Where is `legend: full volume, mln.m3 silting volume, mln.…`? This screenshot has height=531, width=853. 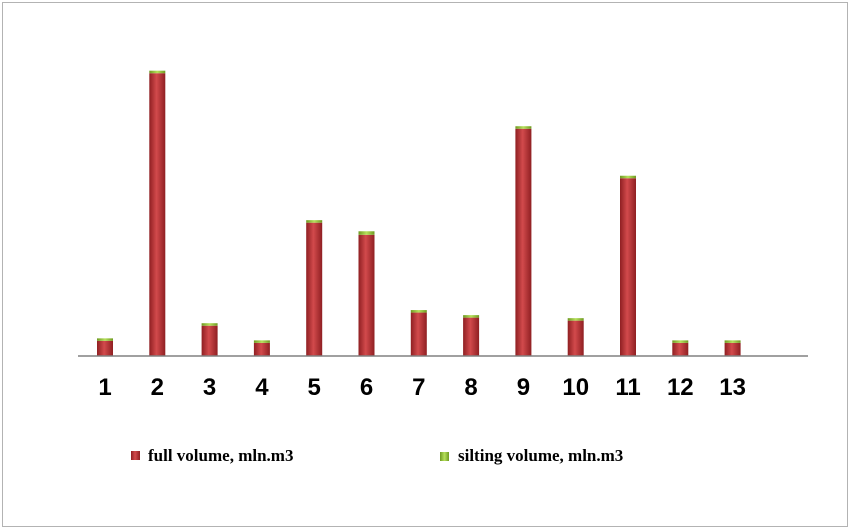
legend: full volume, mln.m3 silting volume, mln.… is located at coordinates (377, 455).